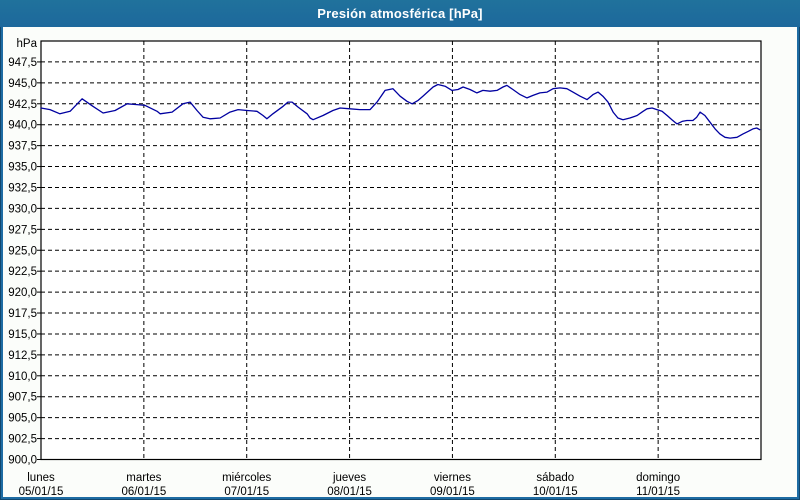 The height and width of the screenshot is (500, 800). What do you see at coordinates (246, 491) in the screenshot?
I see `x-date-label: 07/01/15` at bounding box center [246, 491].